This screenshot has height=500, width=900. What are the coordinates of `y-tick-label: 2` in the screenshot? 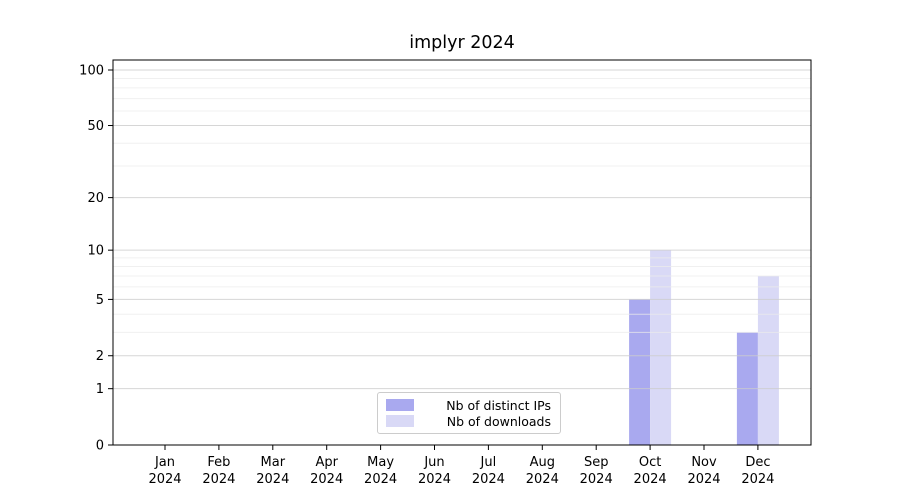 It's located at (100, 356).